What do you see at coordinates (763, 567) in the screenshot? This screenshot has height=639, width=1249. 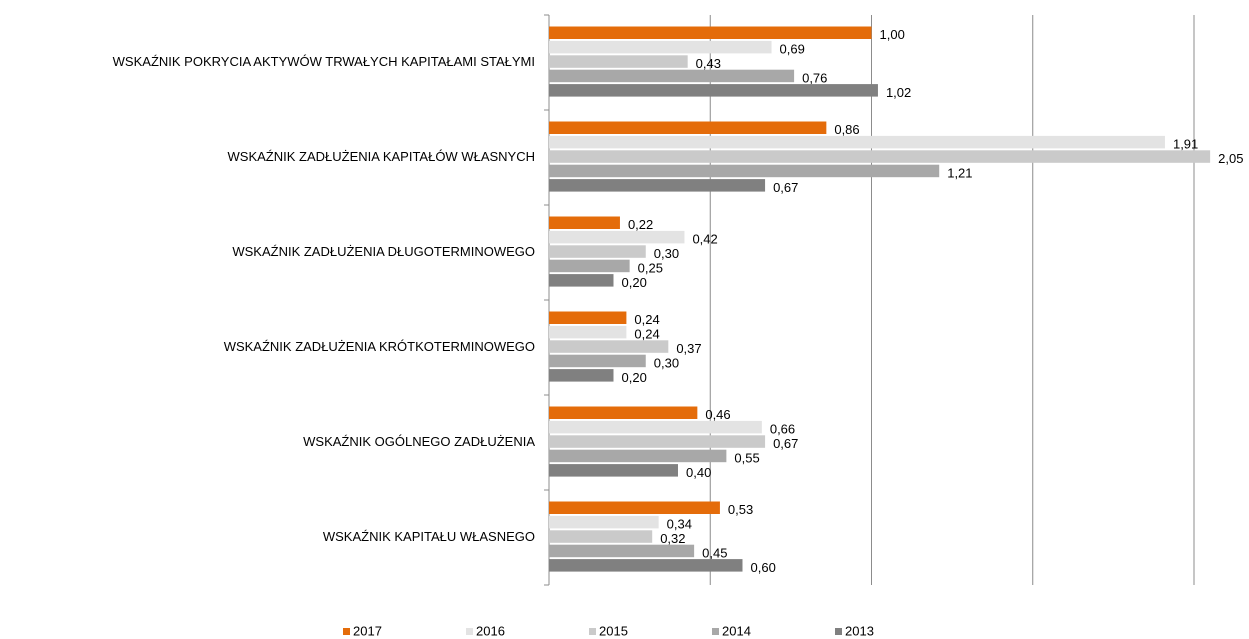 I see `value-label: 0,60` at bounding box center [763, 567].